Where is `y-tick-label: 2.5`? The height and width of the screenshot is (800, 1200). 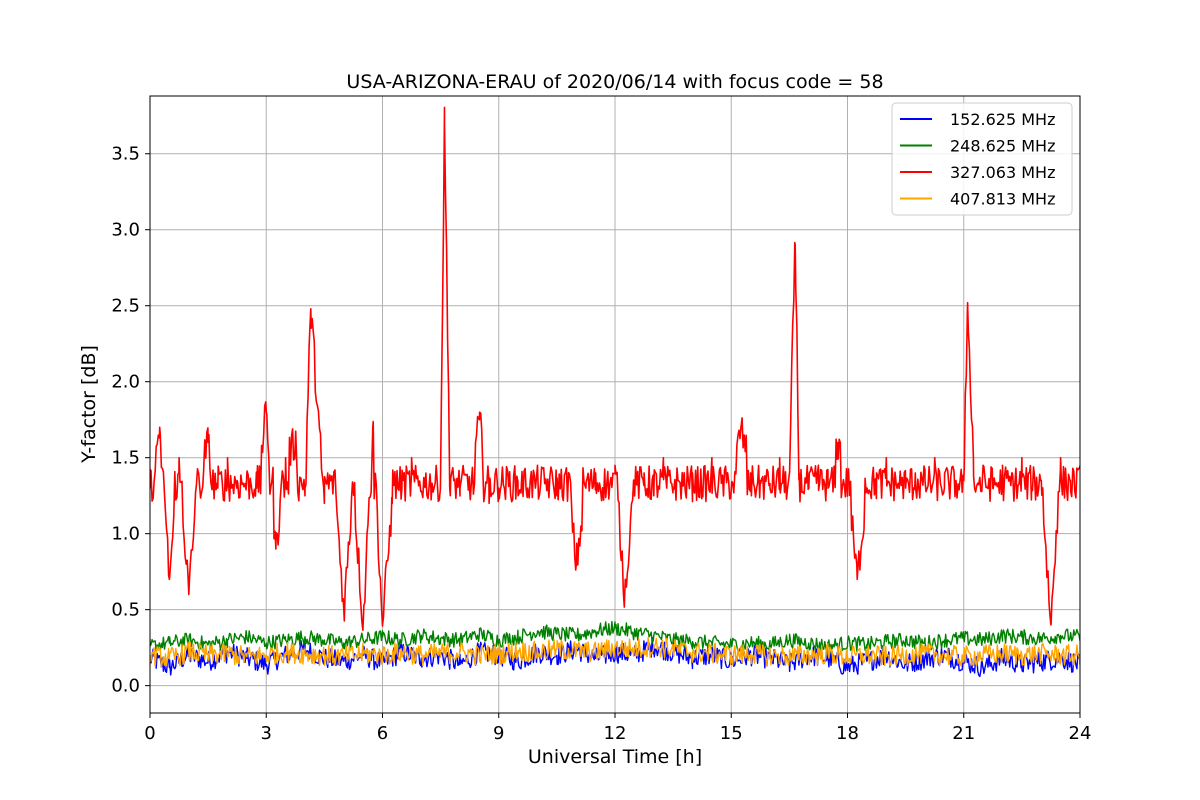 y-tick-label: 2.5 is located at coordinates (125, 306).